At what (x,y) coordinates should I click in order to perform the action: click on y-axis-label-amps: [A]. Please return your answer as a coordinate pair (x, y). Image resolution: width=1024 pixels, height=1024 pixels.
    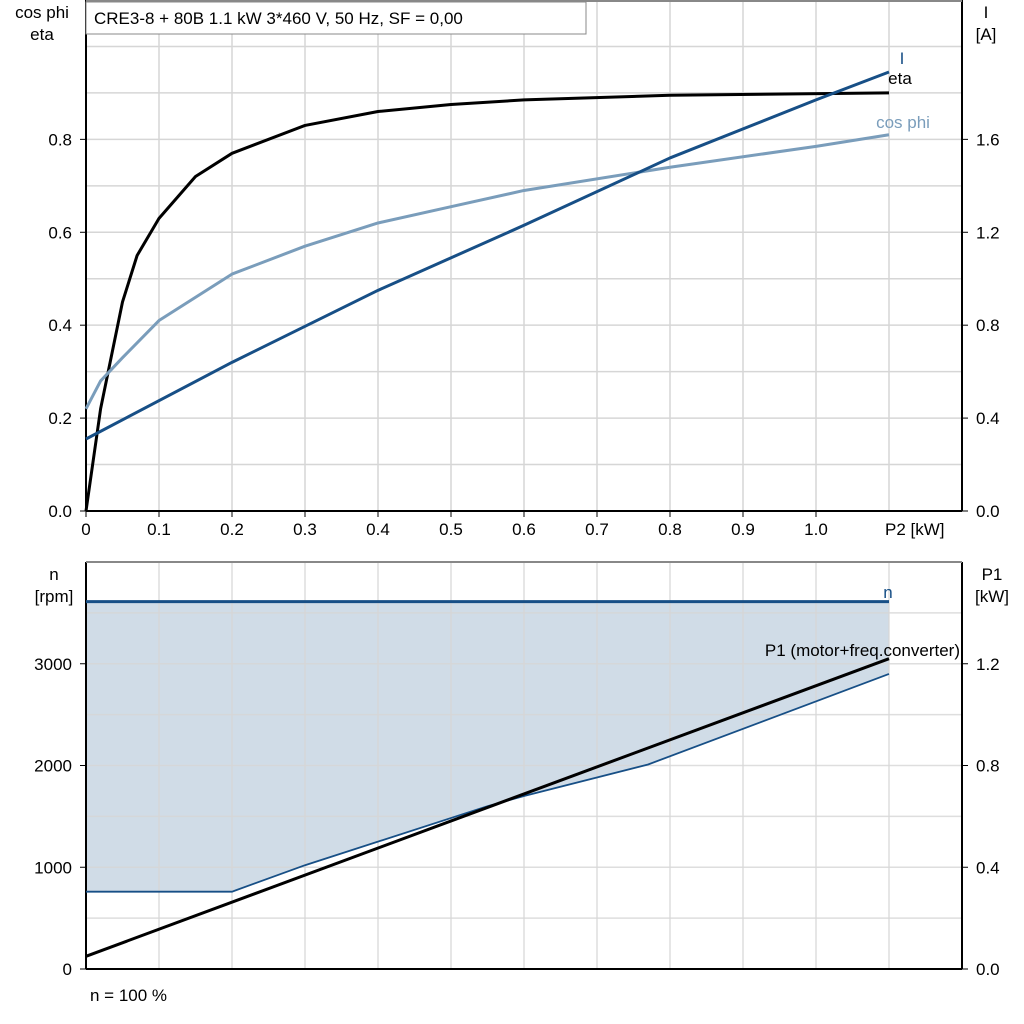
    Looking at the image, I should click on (986, 34).